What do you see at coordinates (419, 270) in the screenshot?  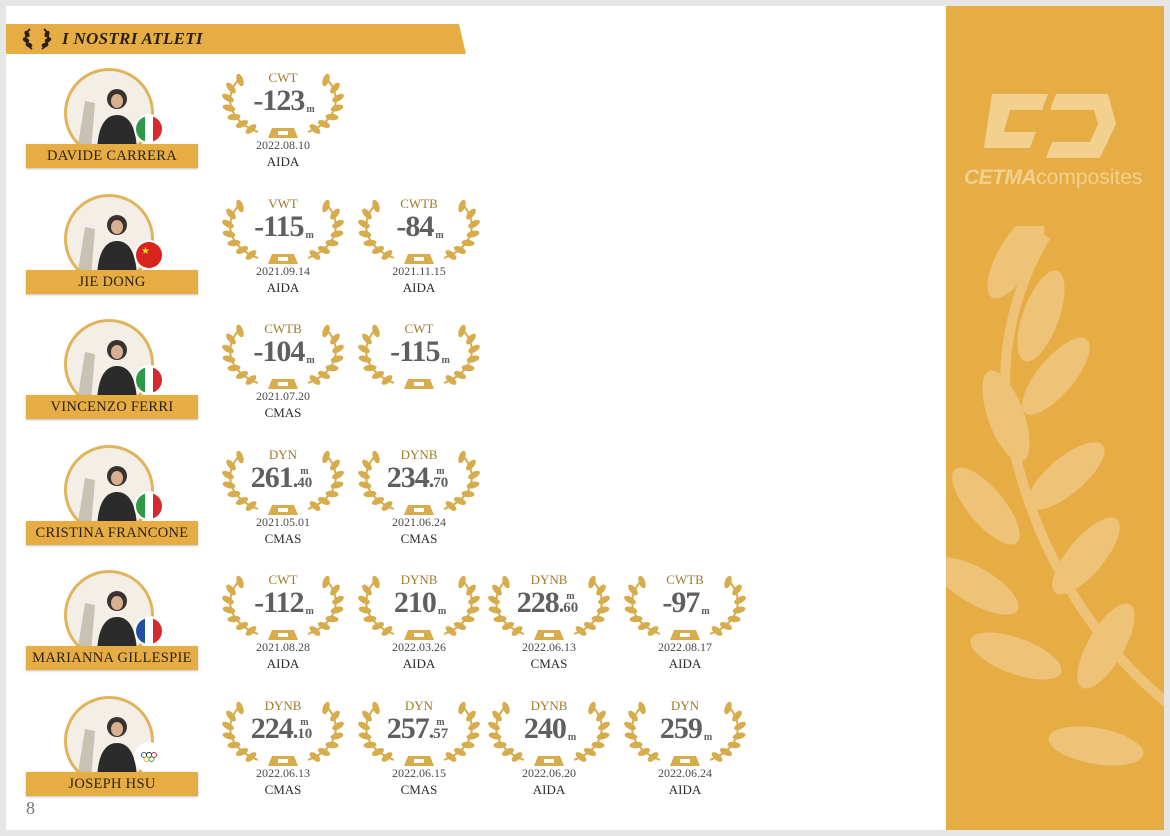 I see `record-date: 2021.11.15` at bounding box center [419, 270].